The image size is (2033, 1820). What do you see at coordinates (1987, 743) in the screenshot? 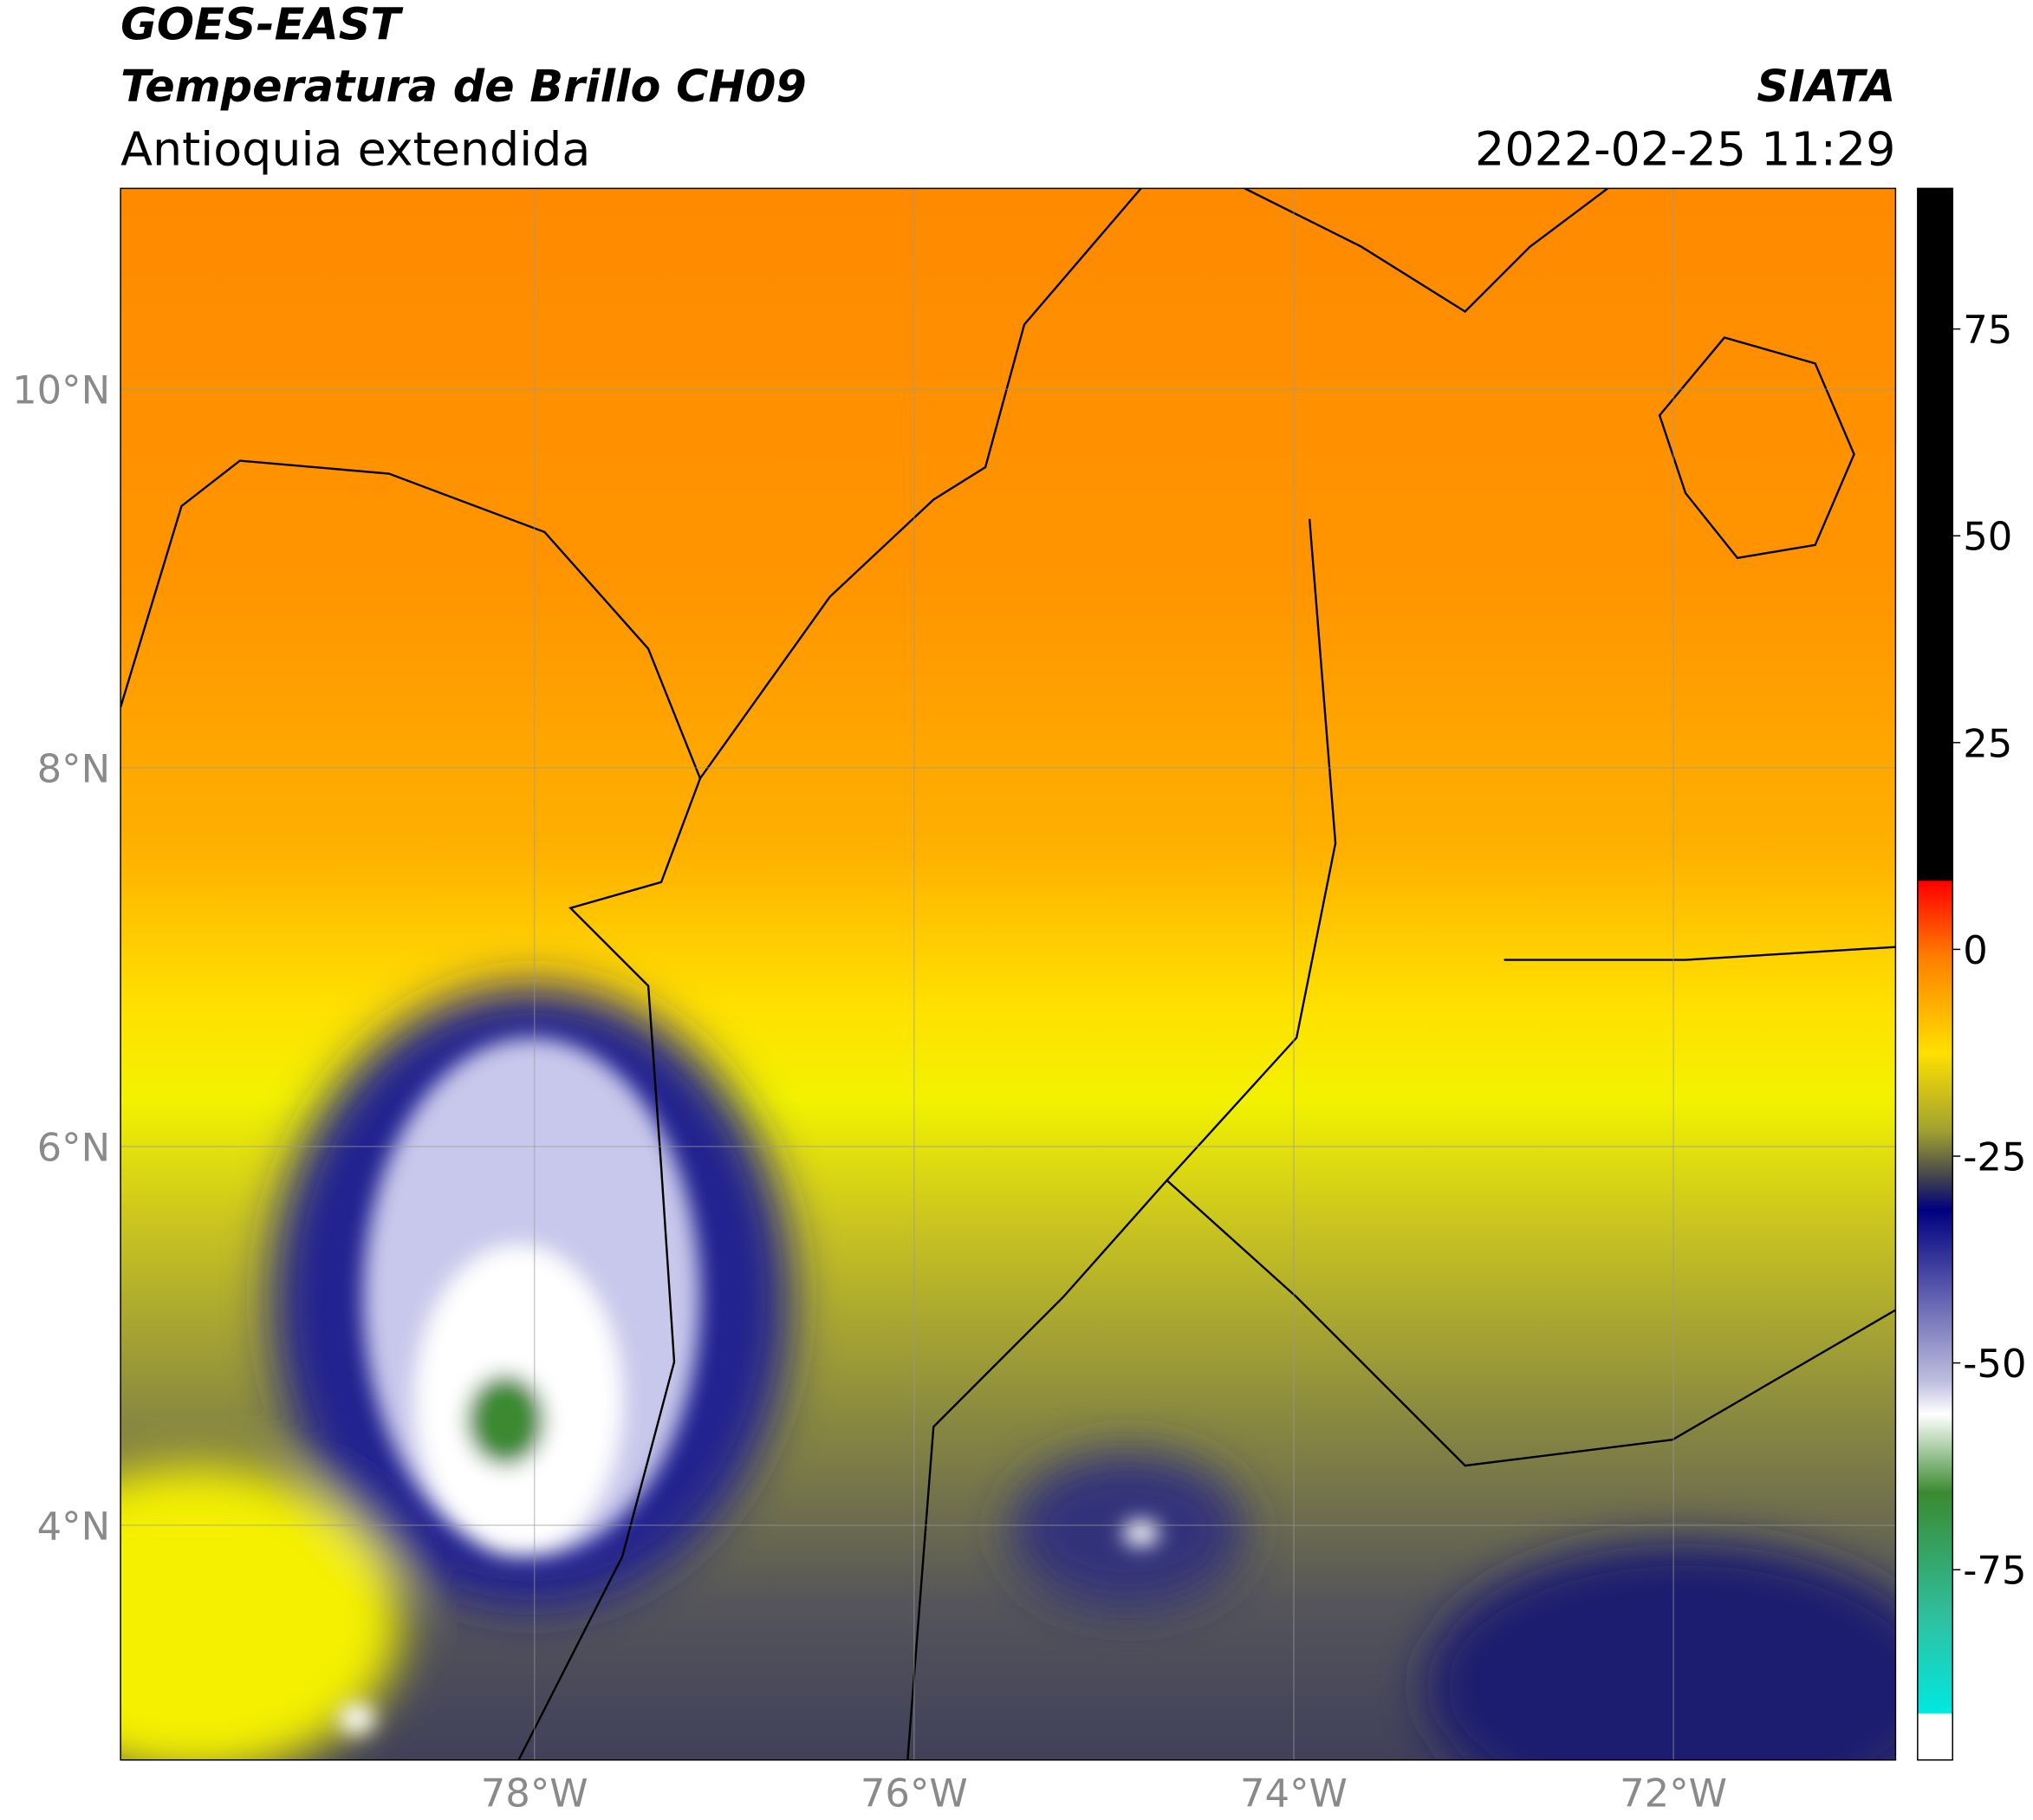
I see `colorbar-tick-label: 25` at bounding box center [1987, 743].